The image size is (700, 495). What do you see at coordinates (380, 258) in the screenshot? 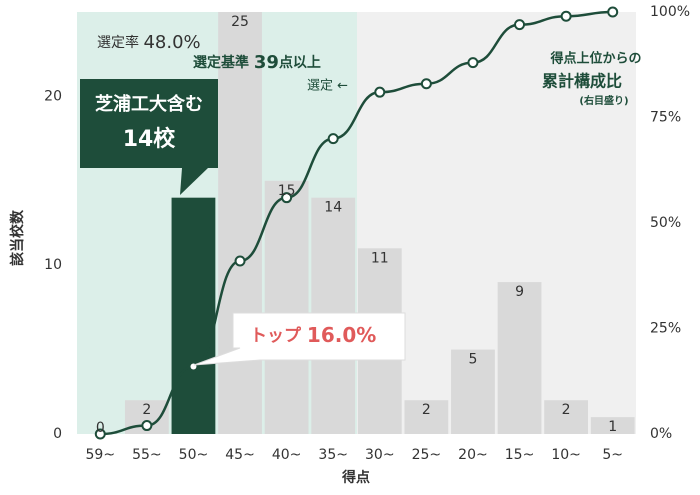
I see `value-label: 11` at bounding box center [380, 258].